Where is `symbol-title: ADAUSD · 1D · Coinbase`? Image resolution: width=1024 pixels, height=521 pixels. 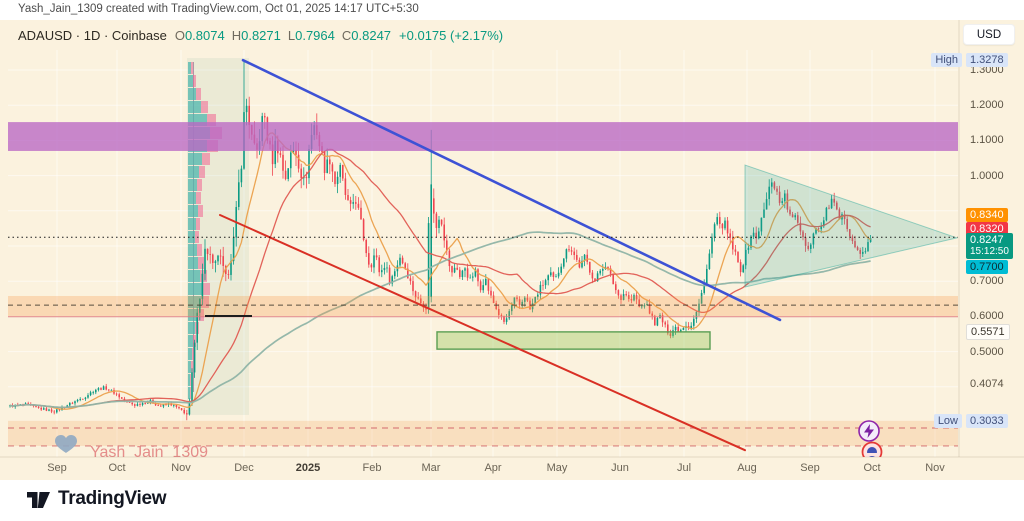 symbol-title: ADAUSD · 1D · Coinbase is located at coordinates (92, 35).